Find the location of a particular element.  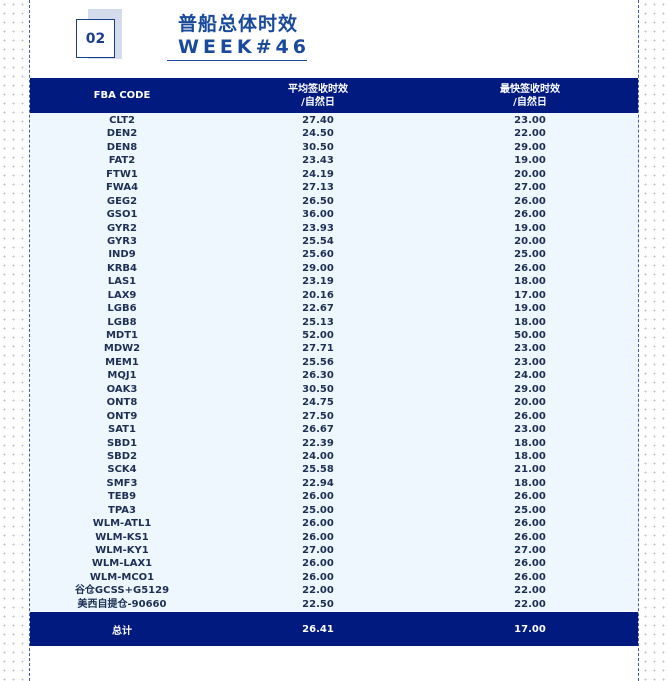

table-row: MEM1 25.56 23.00 is located at coordinates (334, 362).